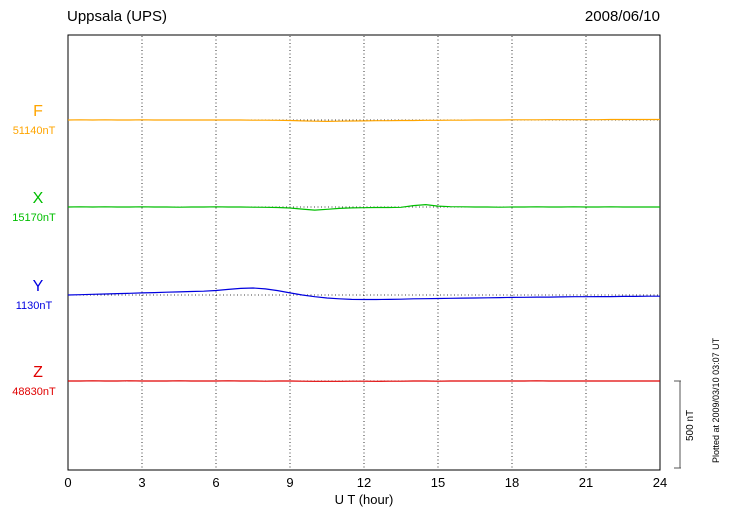 The image size is (730, 520). I want to click on x-tick-label-15: 15, so click(438, 482).